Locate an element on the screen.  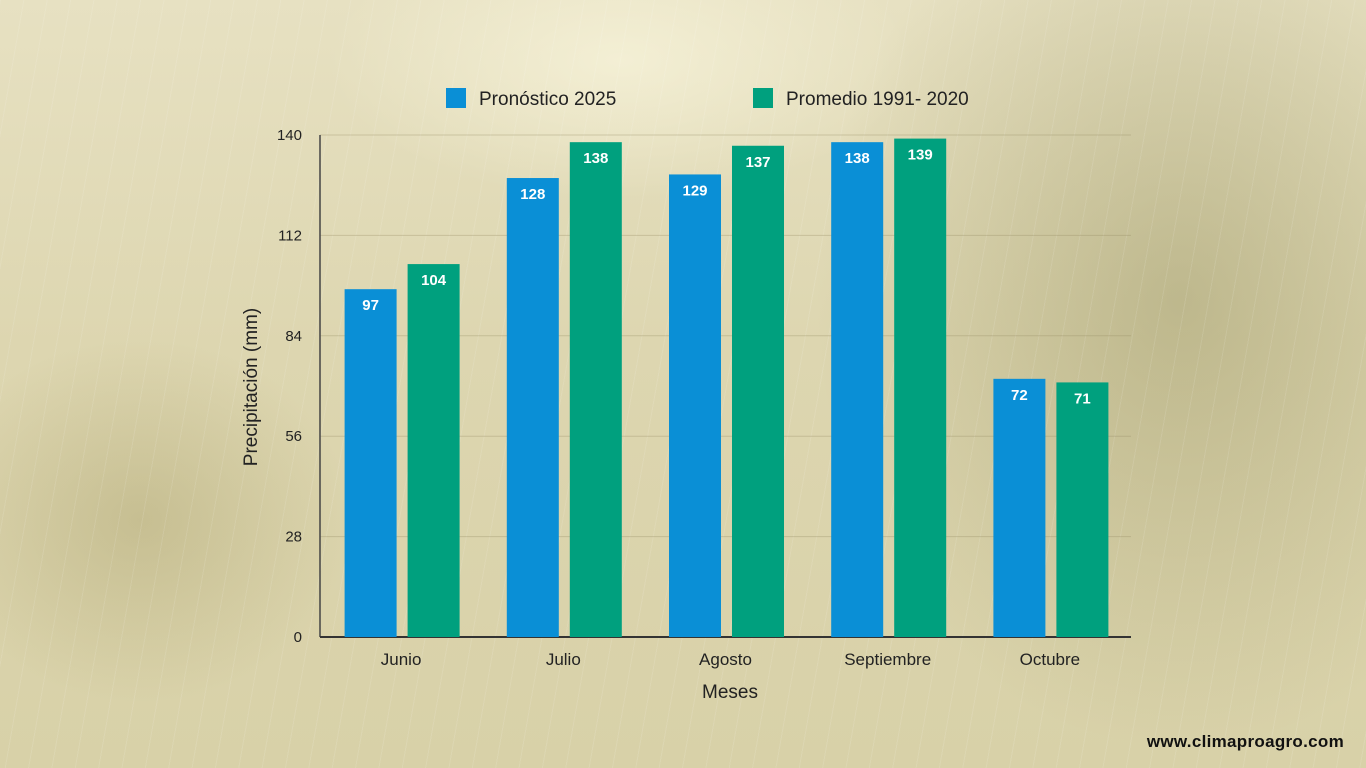
y-tick-label: 84 is located at coordinates (293, 336).